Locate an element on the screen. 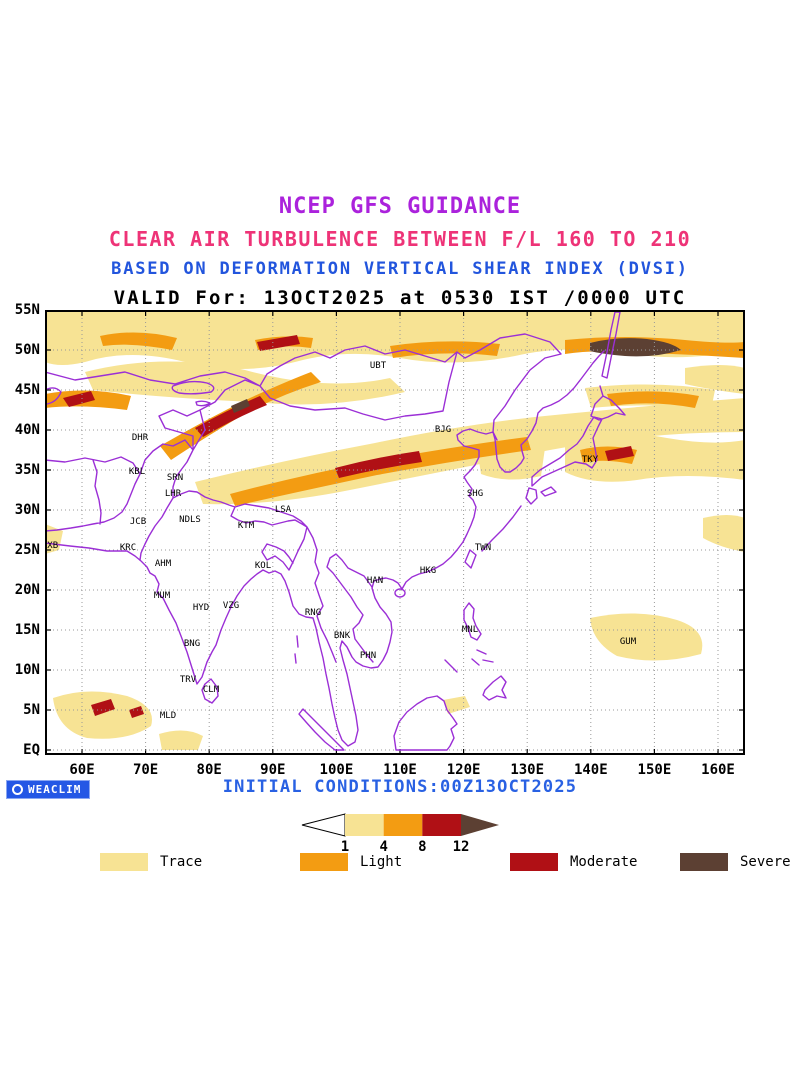  lat-tick-label: 45N is located at coordinates (27, 390).